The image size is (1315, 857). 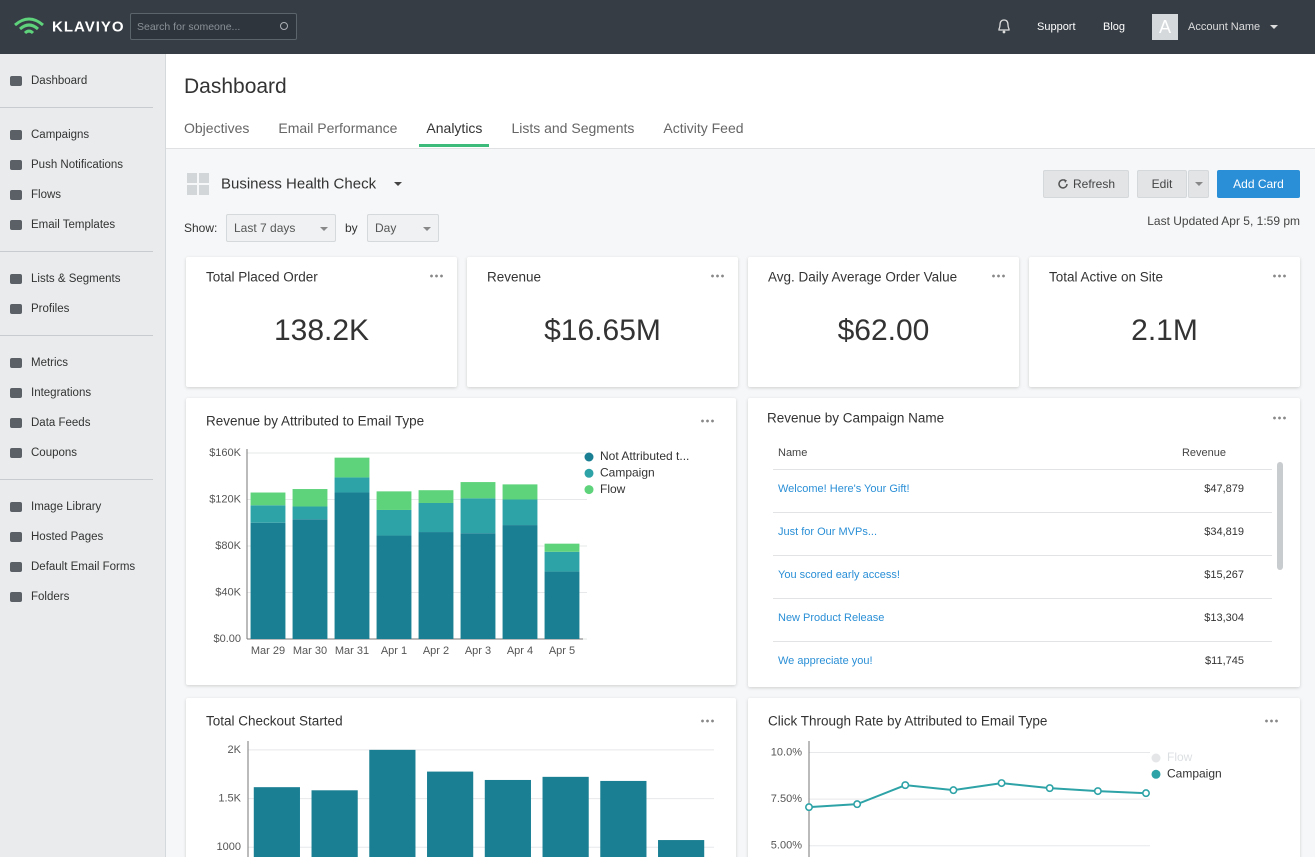 What do you see at coordinates (61, 423) in the screenshot?
I see `sidebar-item: Data Feeds` at bounding box center [61, 423].